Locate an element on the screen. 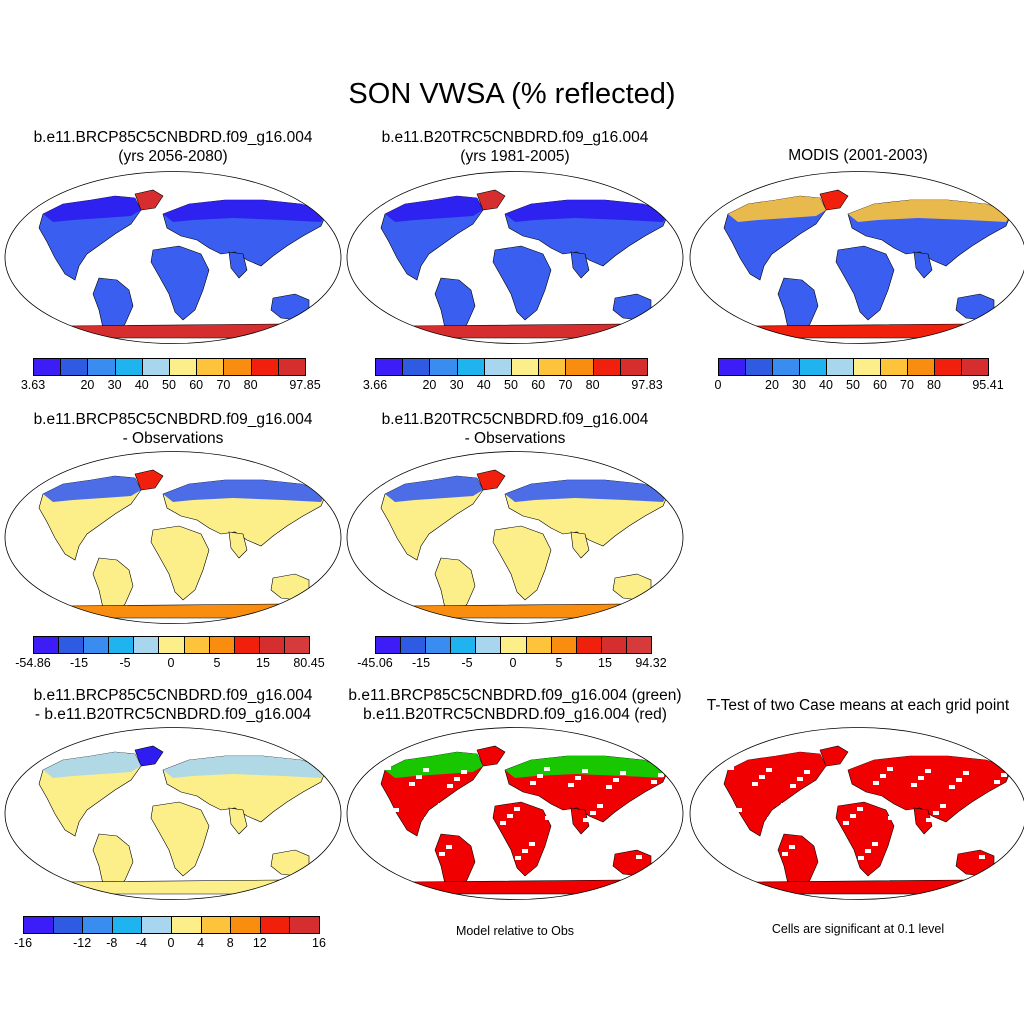  colorbar-tick-label: 12 is located at coordinates (259, 943).